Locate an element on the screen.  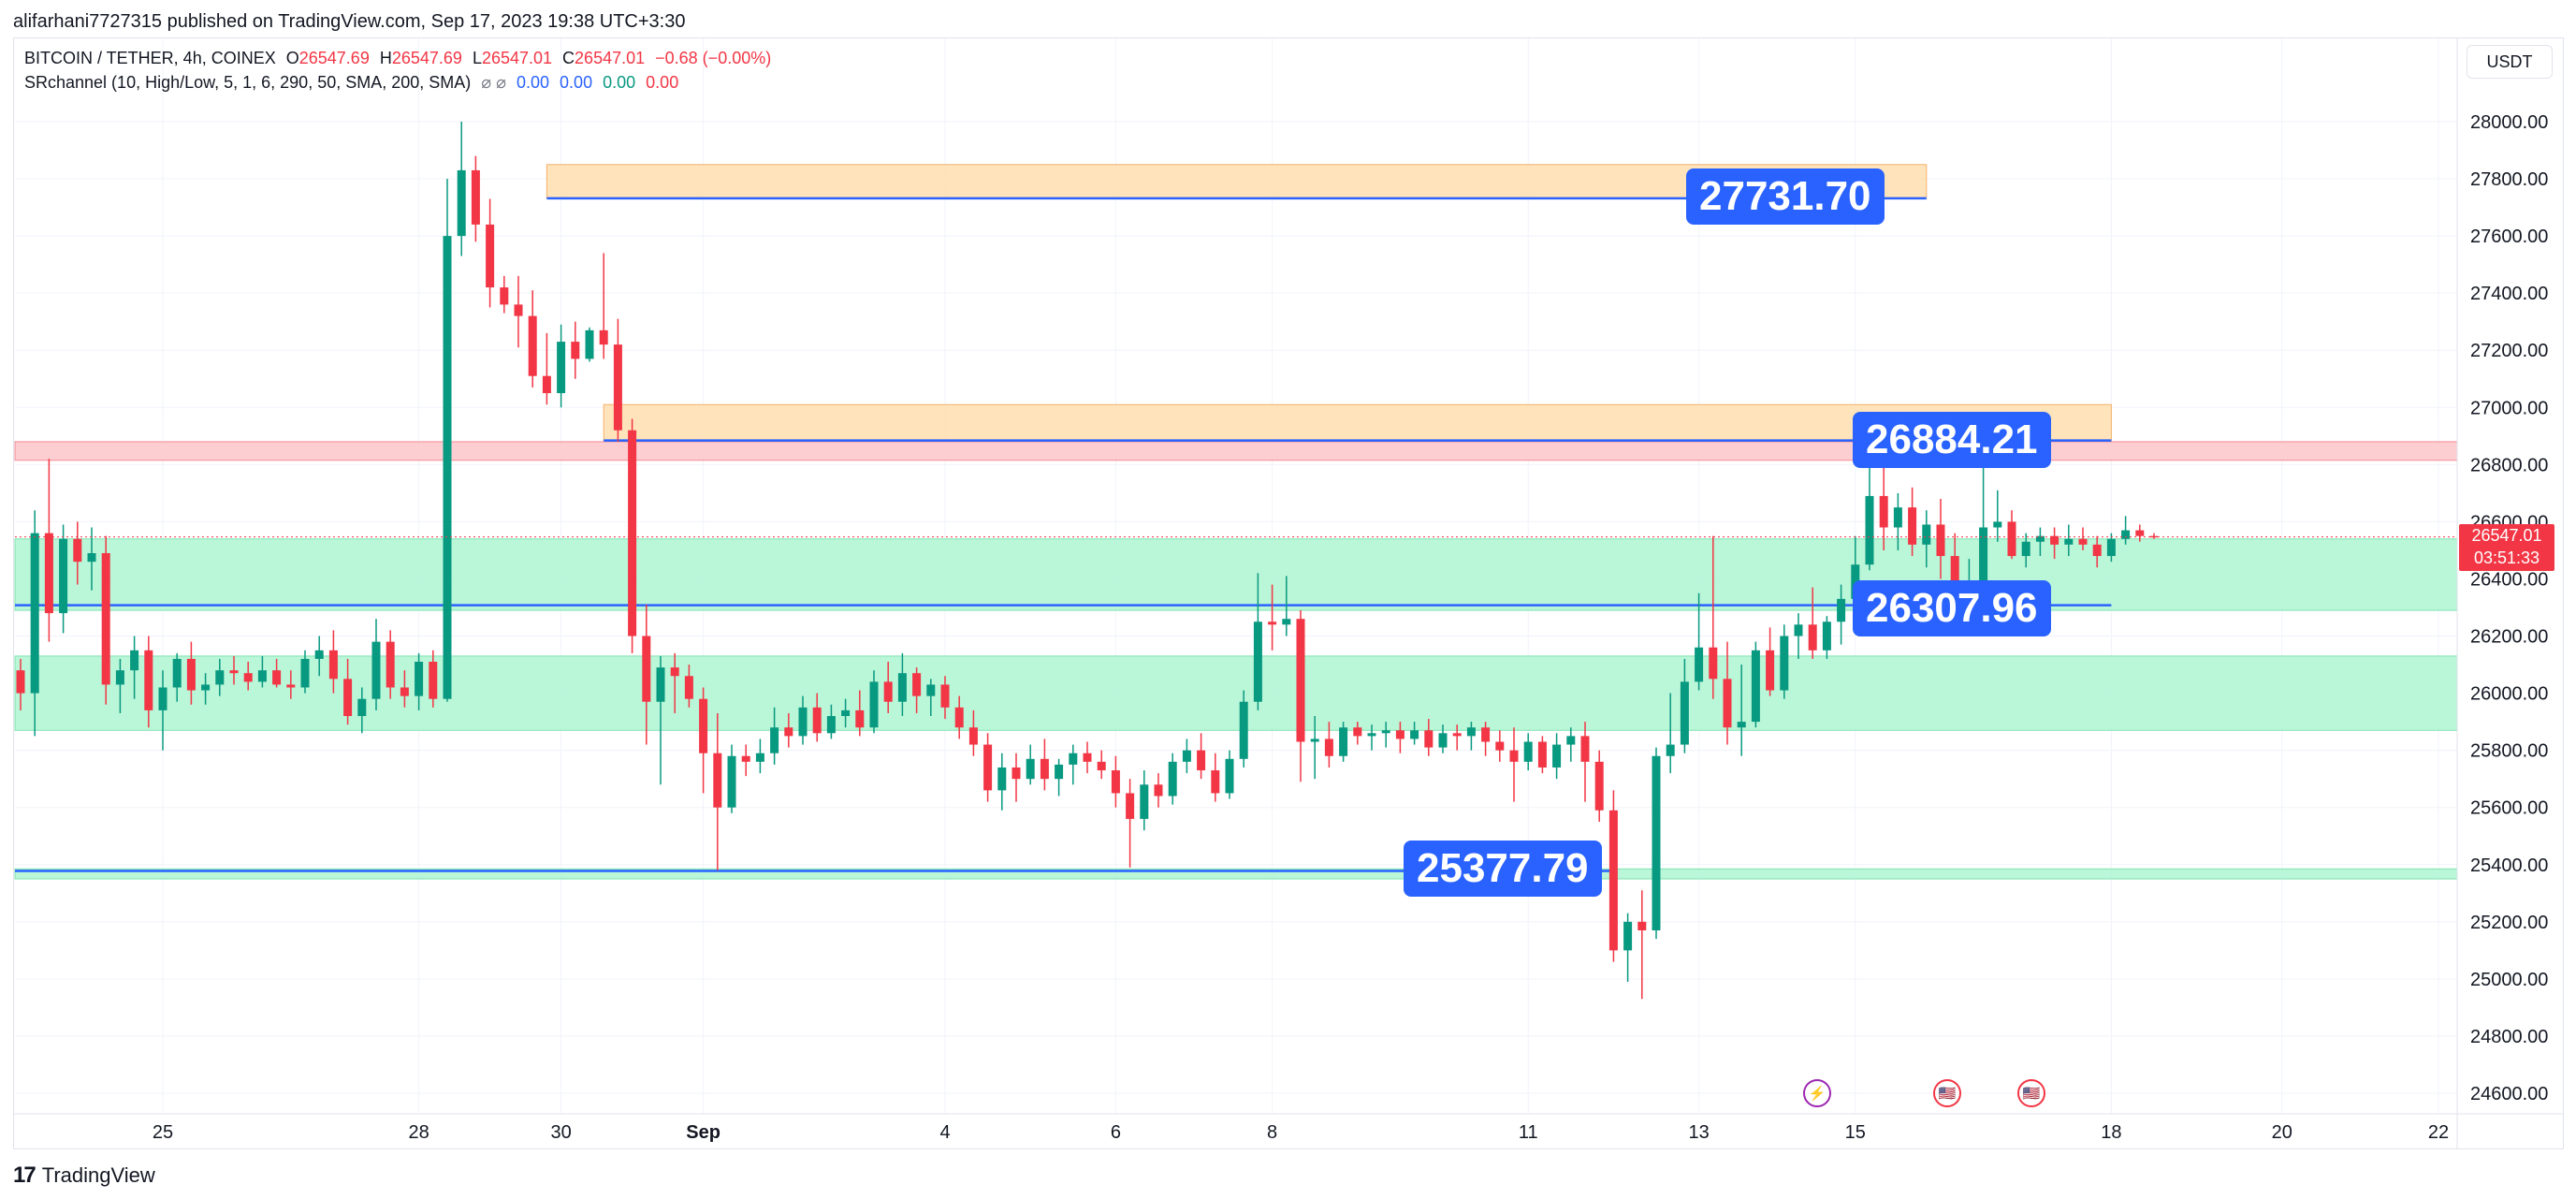
tradingview-logo: 17 TradingView is located at coordinates (84, 1175).